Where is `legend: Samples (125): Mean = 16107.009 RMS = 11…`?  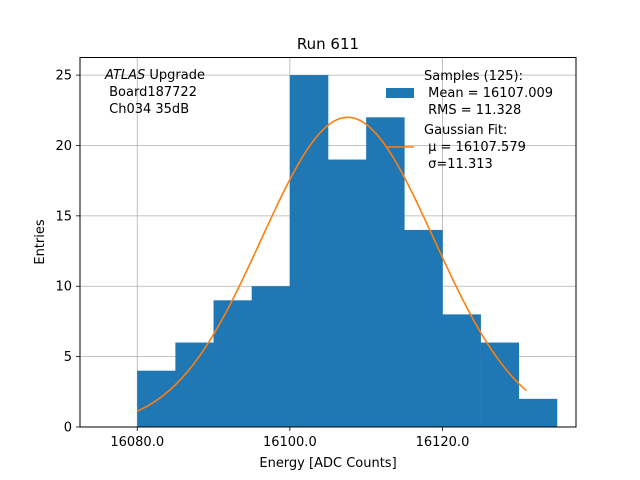
legend: Samples (125): Mean = 16107.009 RMS = 11… is located at coordinates (469, 120).